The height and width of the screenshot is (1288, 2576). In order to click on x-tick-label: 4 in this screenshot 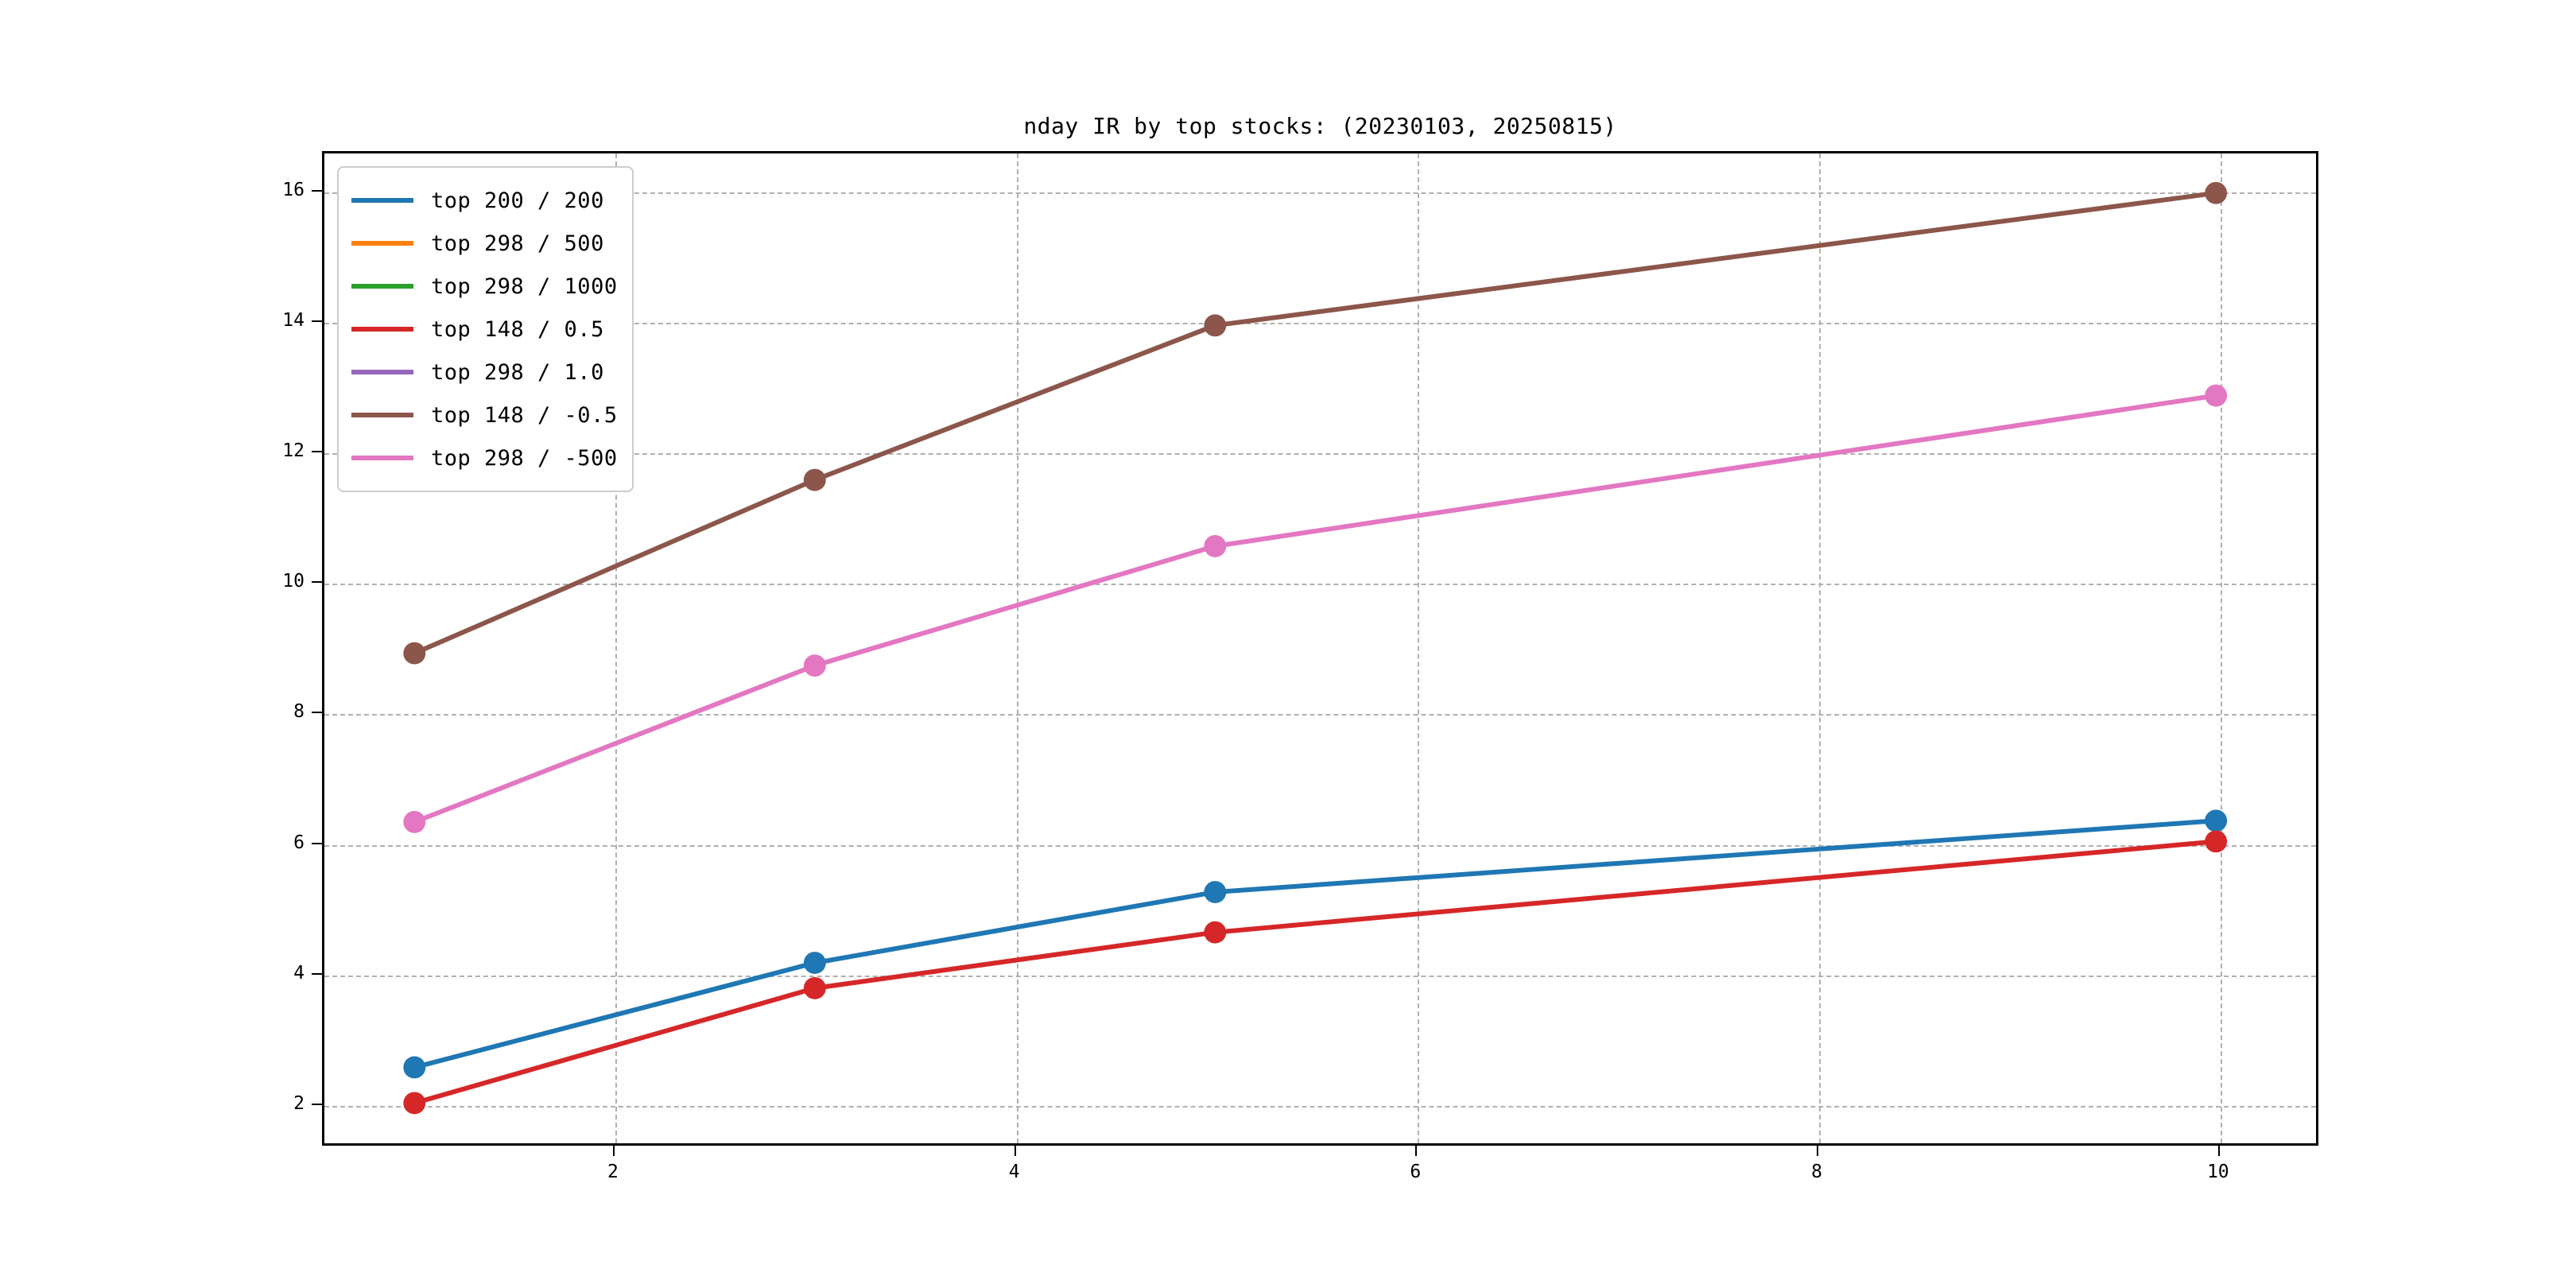, I will do `click(1014, 1172)`.